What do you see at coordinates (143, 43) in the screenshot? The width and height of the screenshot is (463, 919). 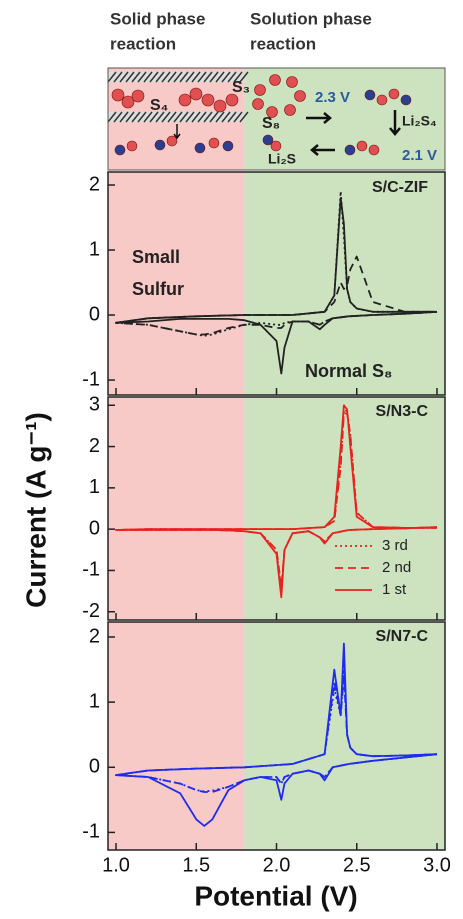 I see `left-title: reaction` at bounding box center [143, 43].